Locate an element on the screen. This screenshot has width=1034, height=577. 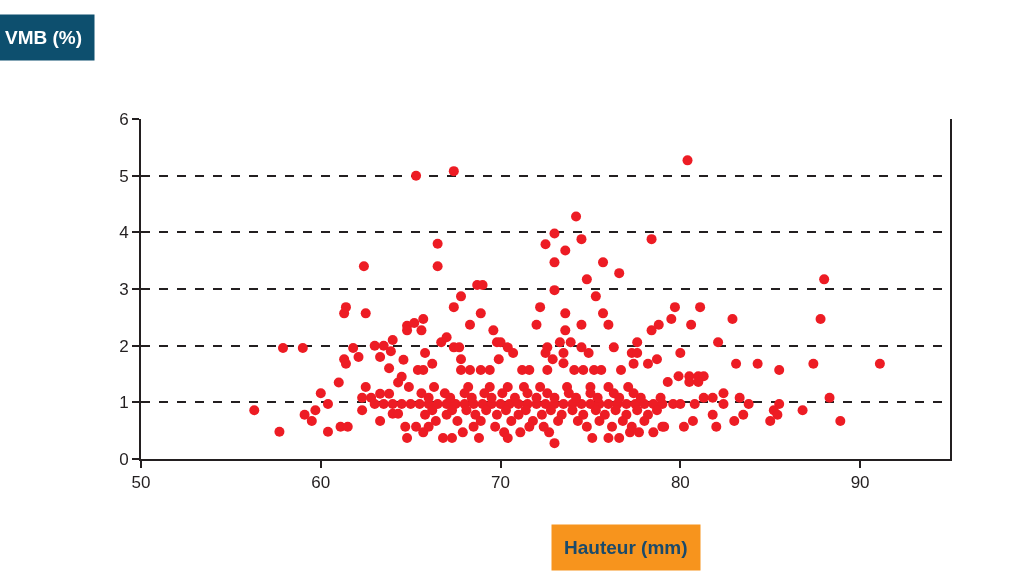
x-tick-label: 90 is located at coordinates (860, 483).